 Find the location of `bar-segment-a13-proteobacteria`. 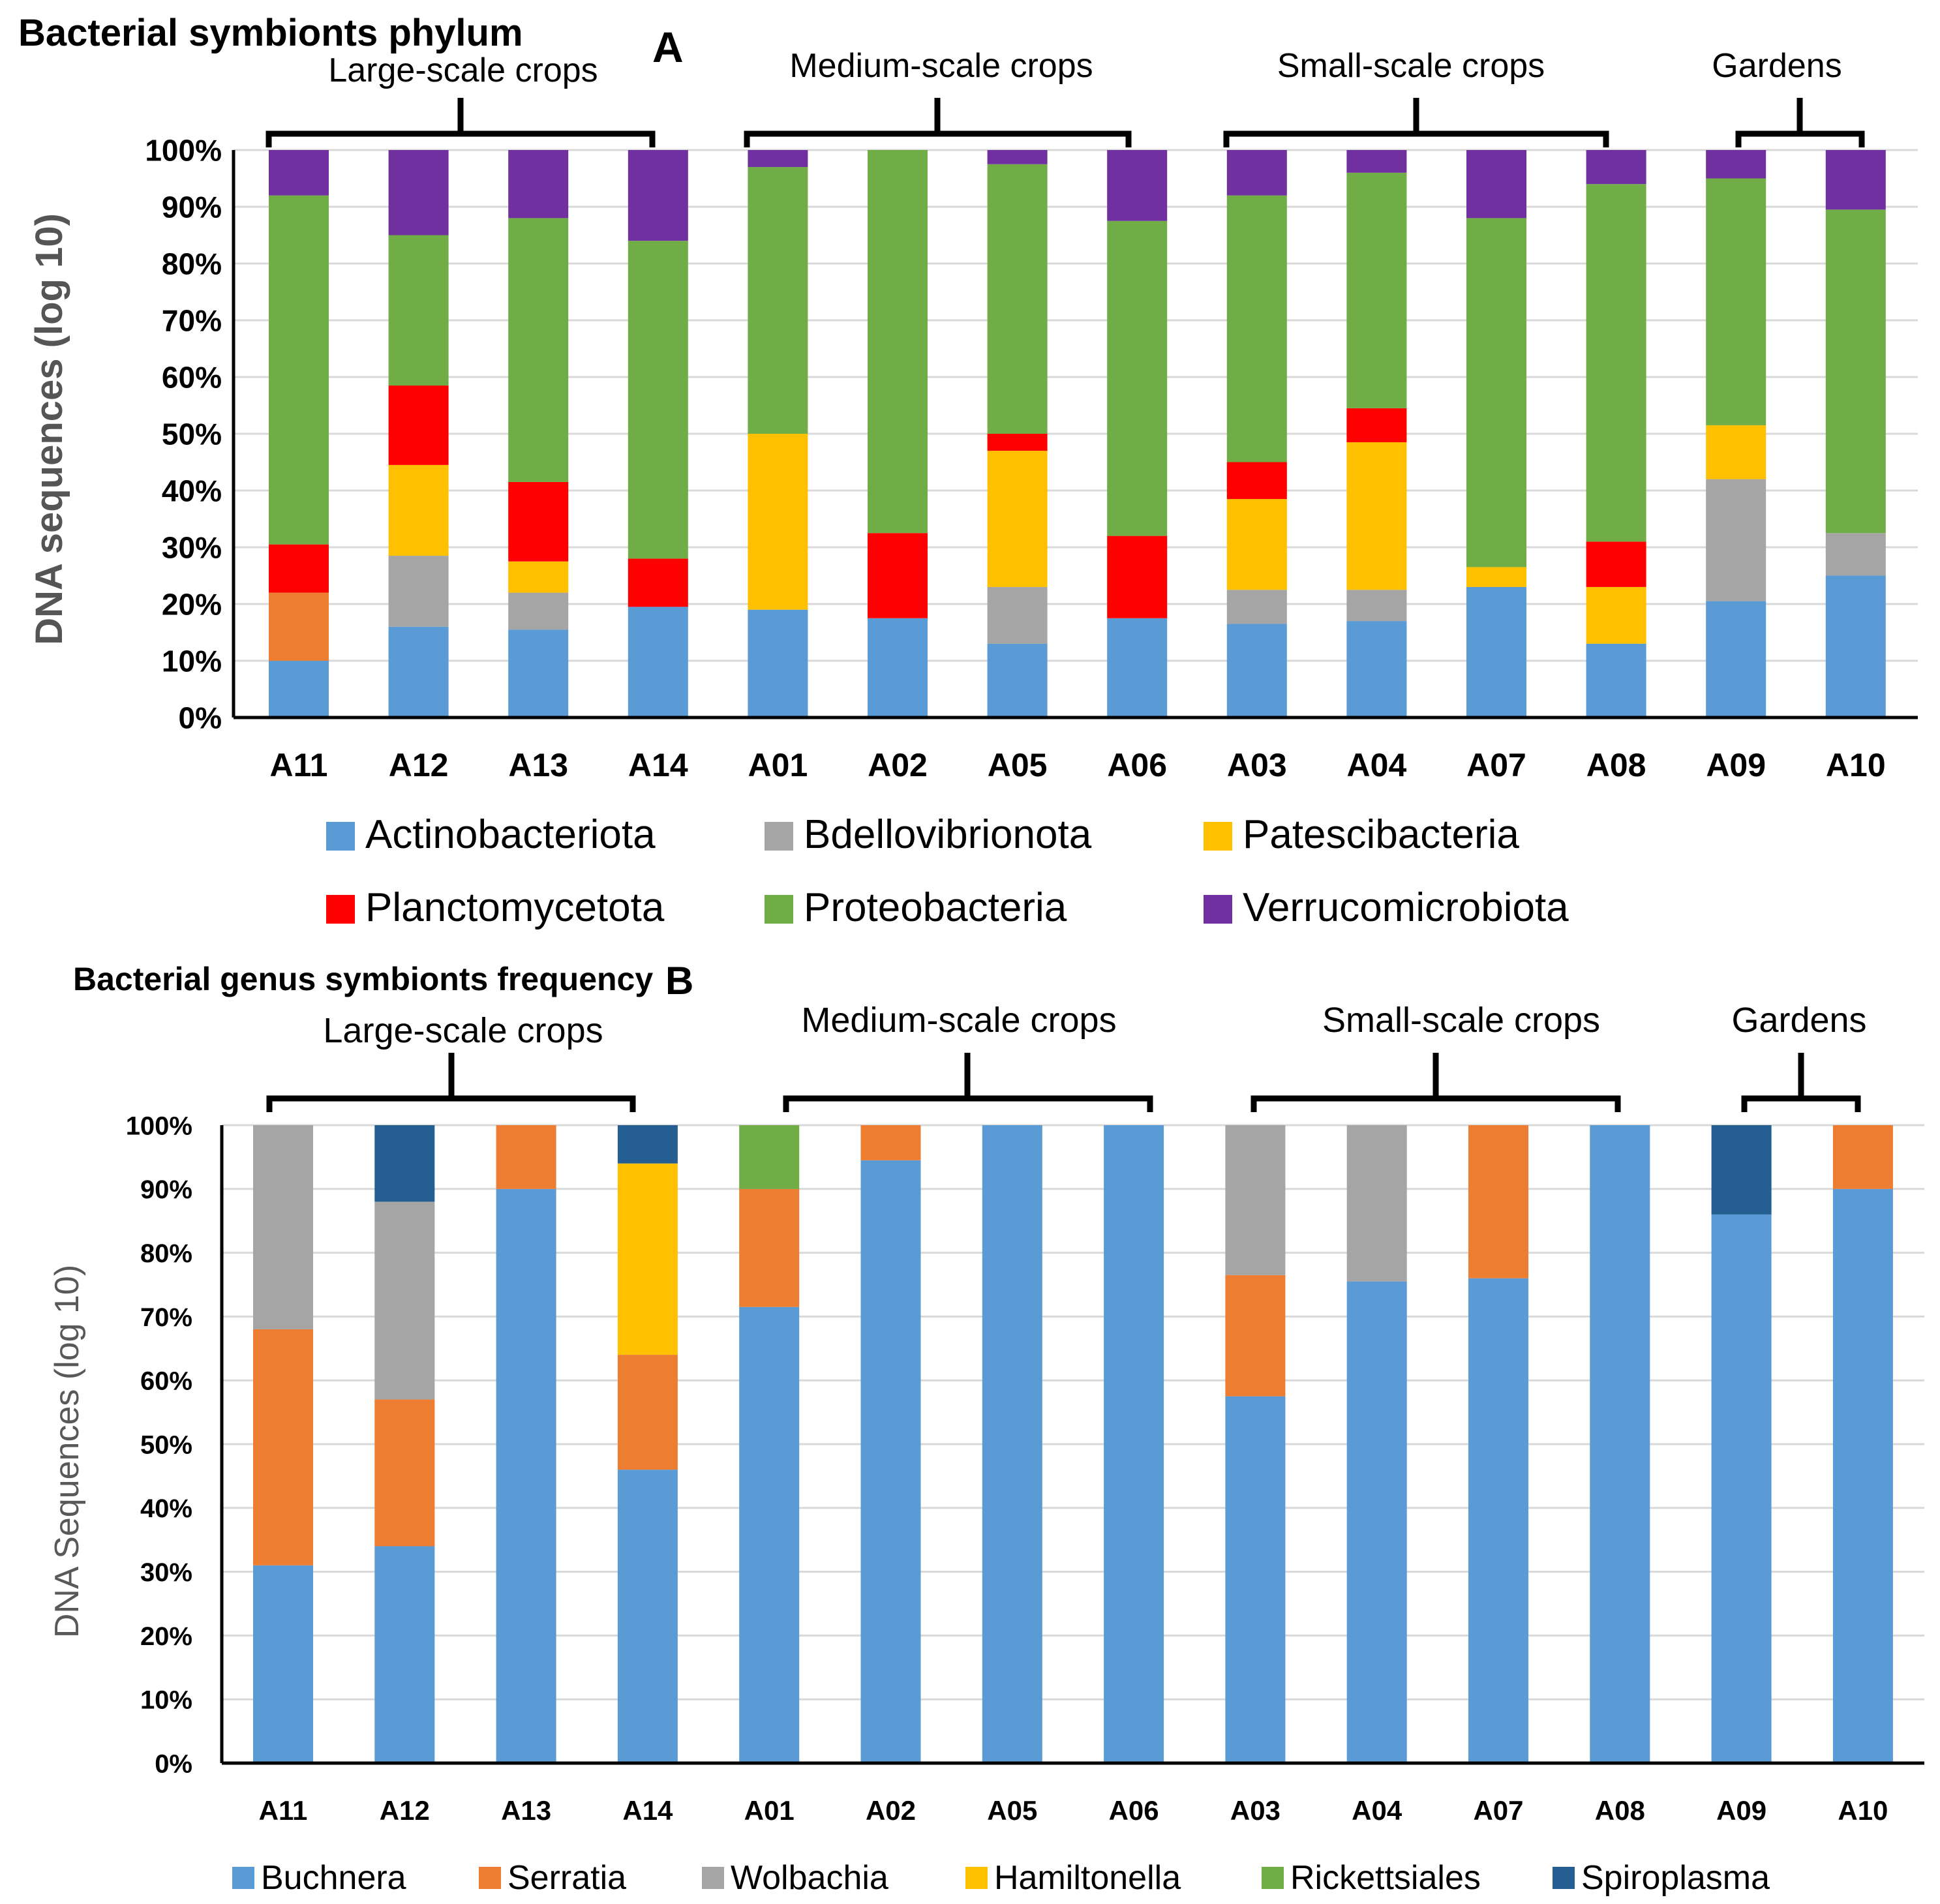

bar-segment-a13-proteobacteria is located at coordinates (538, 350).